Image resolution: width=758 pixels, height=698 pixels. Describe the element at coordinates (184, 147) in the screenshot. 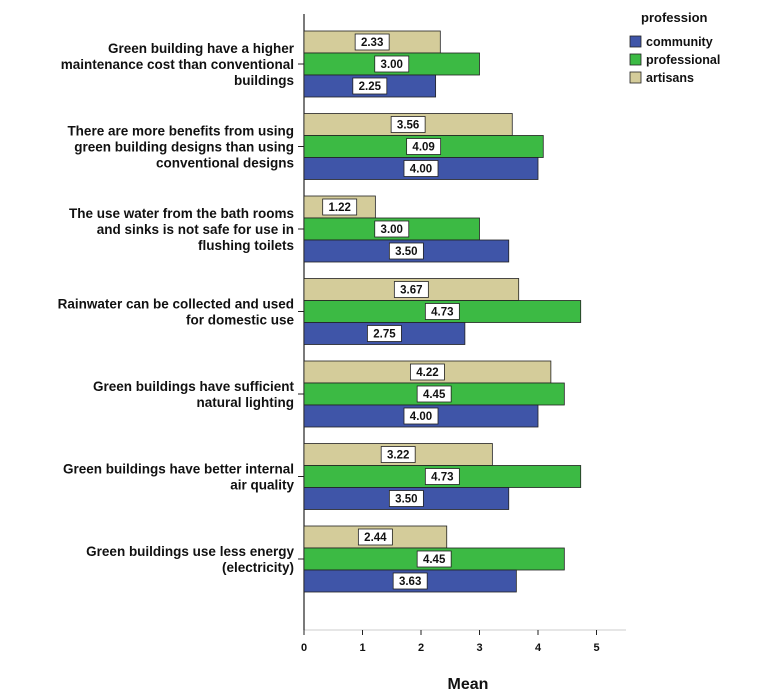

I see `category-label-line: green building designs than using` at that location.